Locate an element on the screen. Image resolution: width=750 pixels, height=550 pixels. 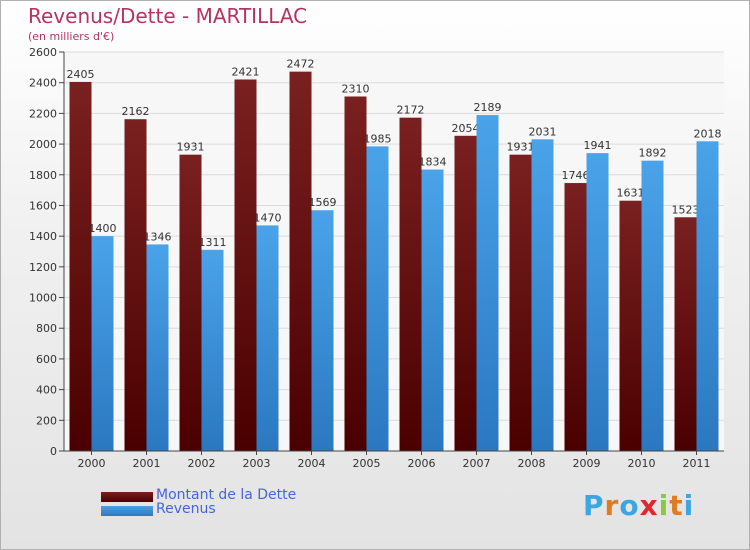
debt-bar-label: 2054 is located at coordinates (466, 128).